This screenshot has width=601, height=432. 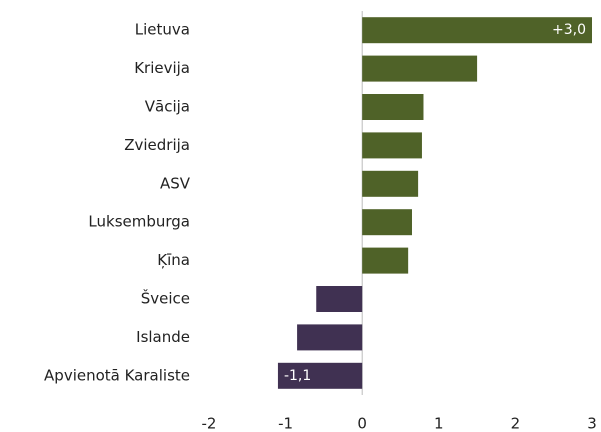 I want to click on x-tick-label: 0, so click(x=362, y=423).